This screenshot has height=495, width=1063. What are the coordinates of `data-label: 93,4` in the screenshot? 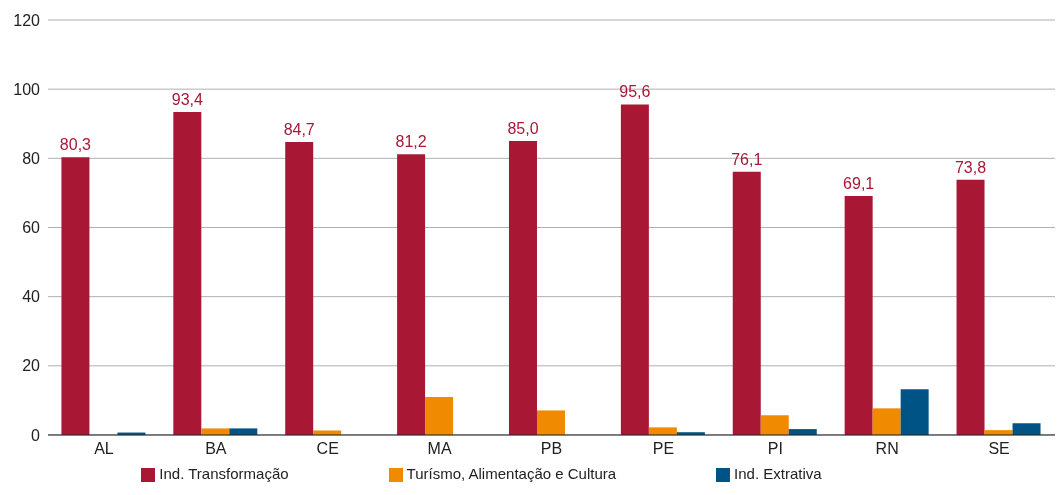 It's located at (187, 99).